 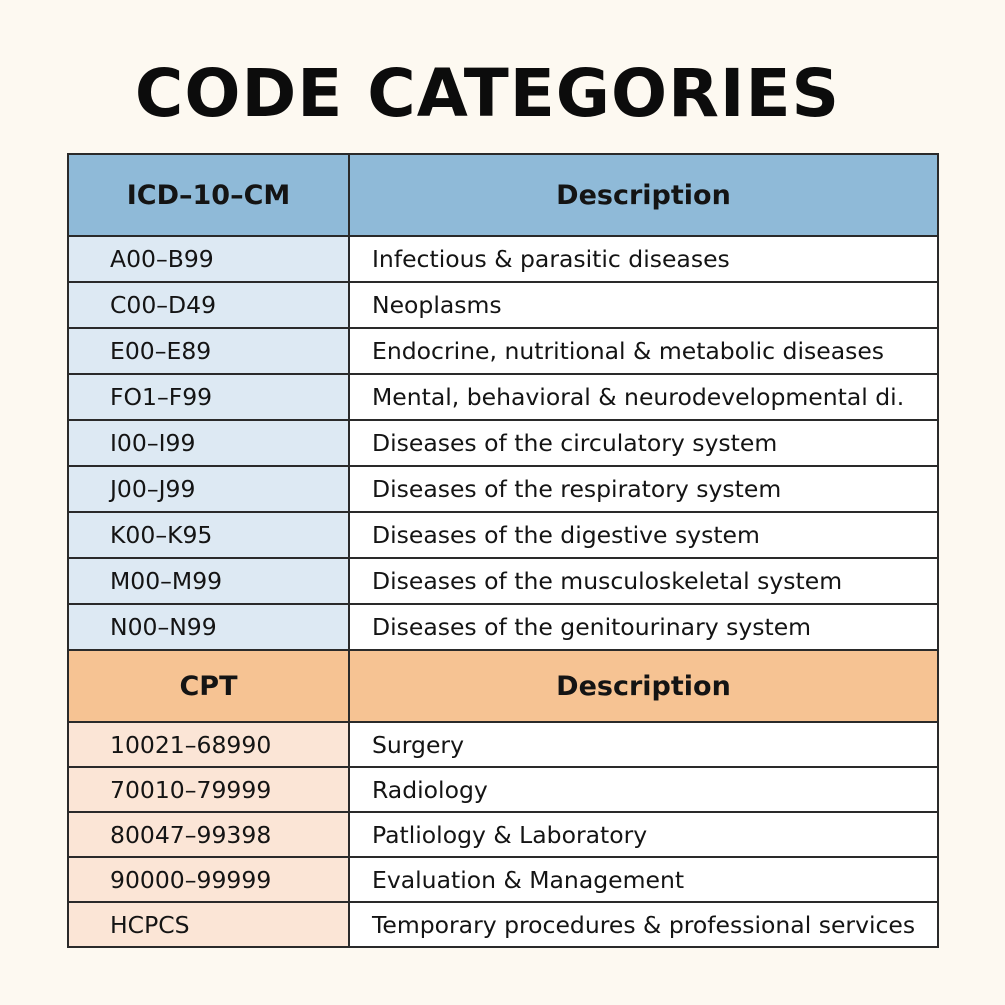 I want to click on icd-code-cell: E00–E89, so click(x=208, y=351).